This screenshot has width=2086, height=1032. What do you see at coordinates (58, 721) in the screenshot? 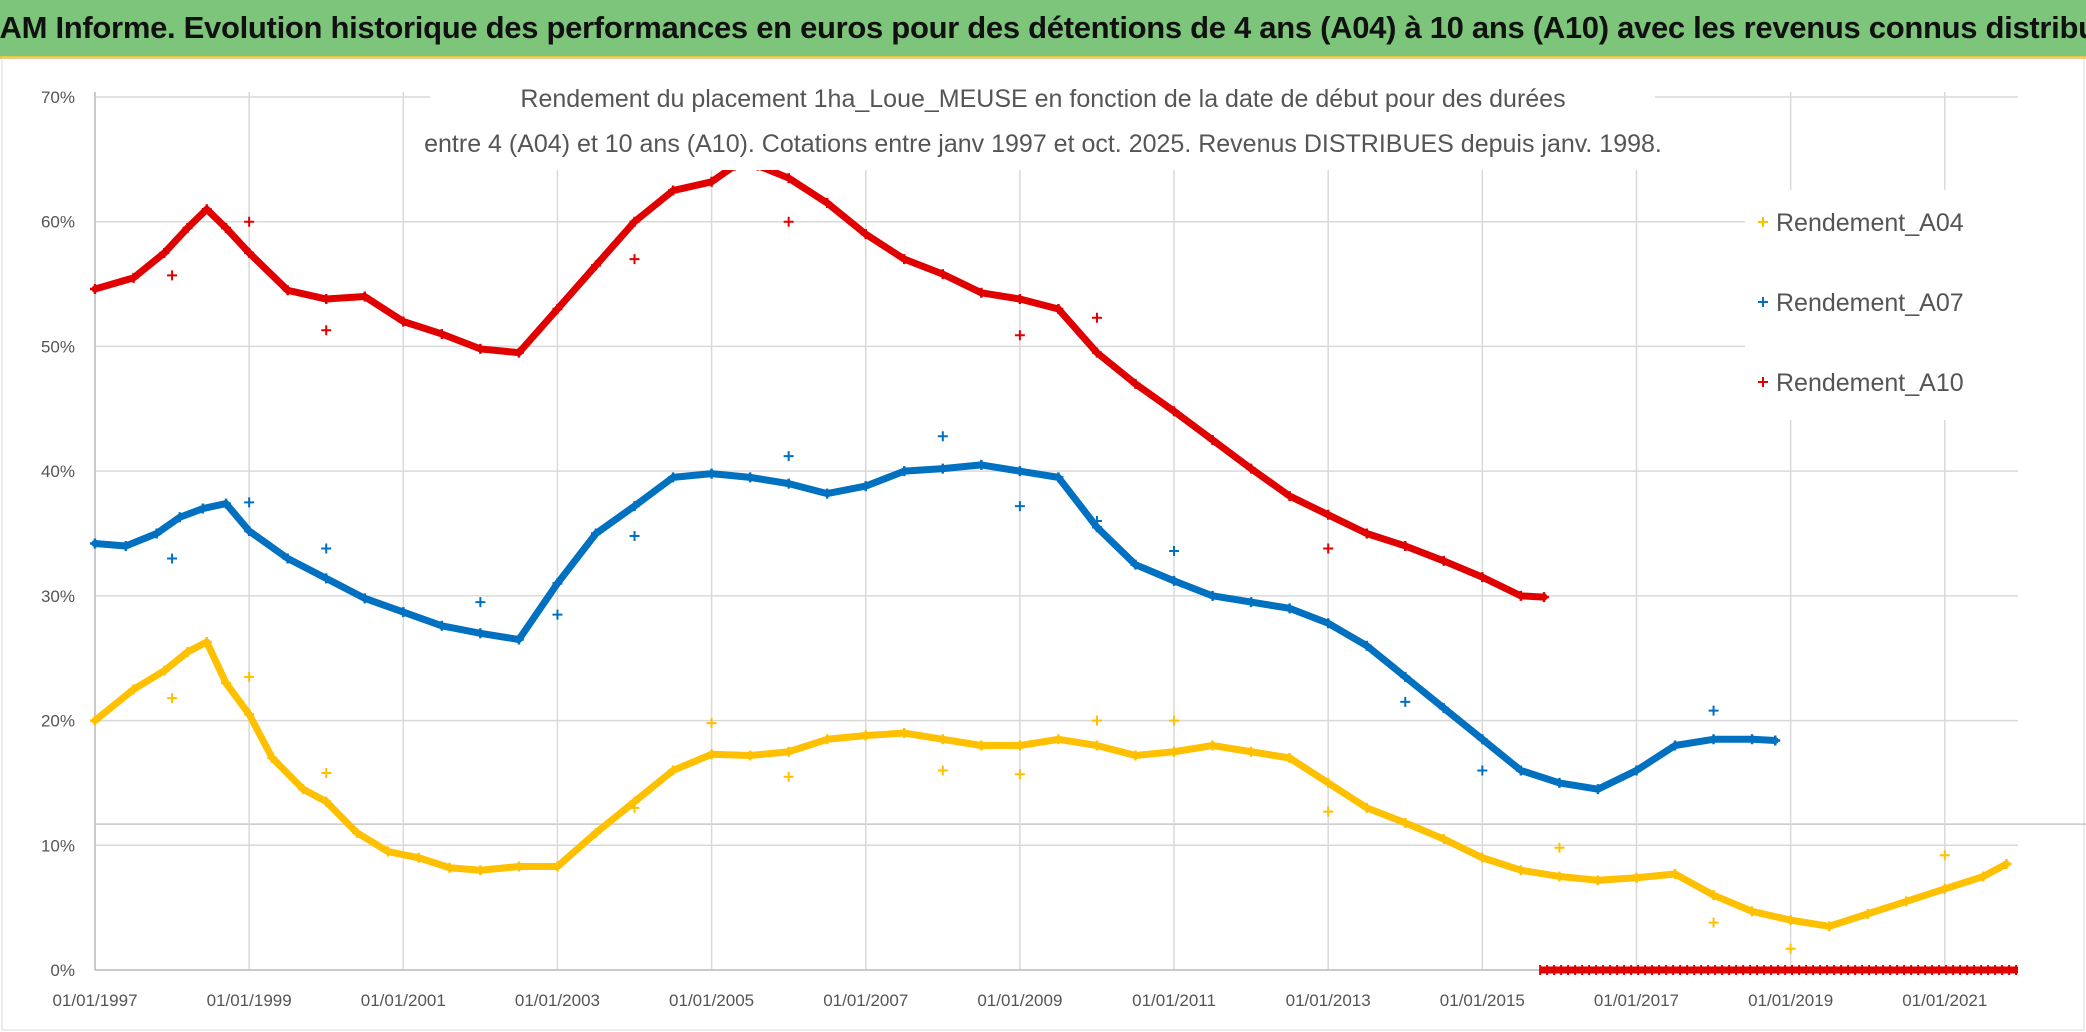
I see `y-tick-label: 20%` at bounding box center [58, 721].